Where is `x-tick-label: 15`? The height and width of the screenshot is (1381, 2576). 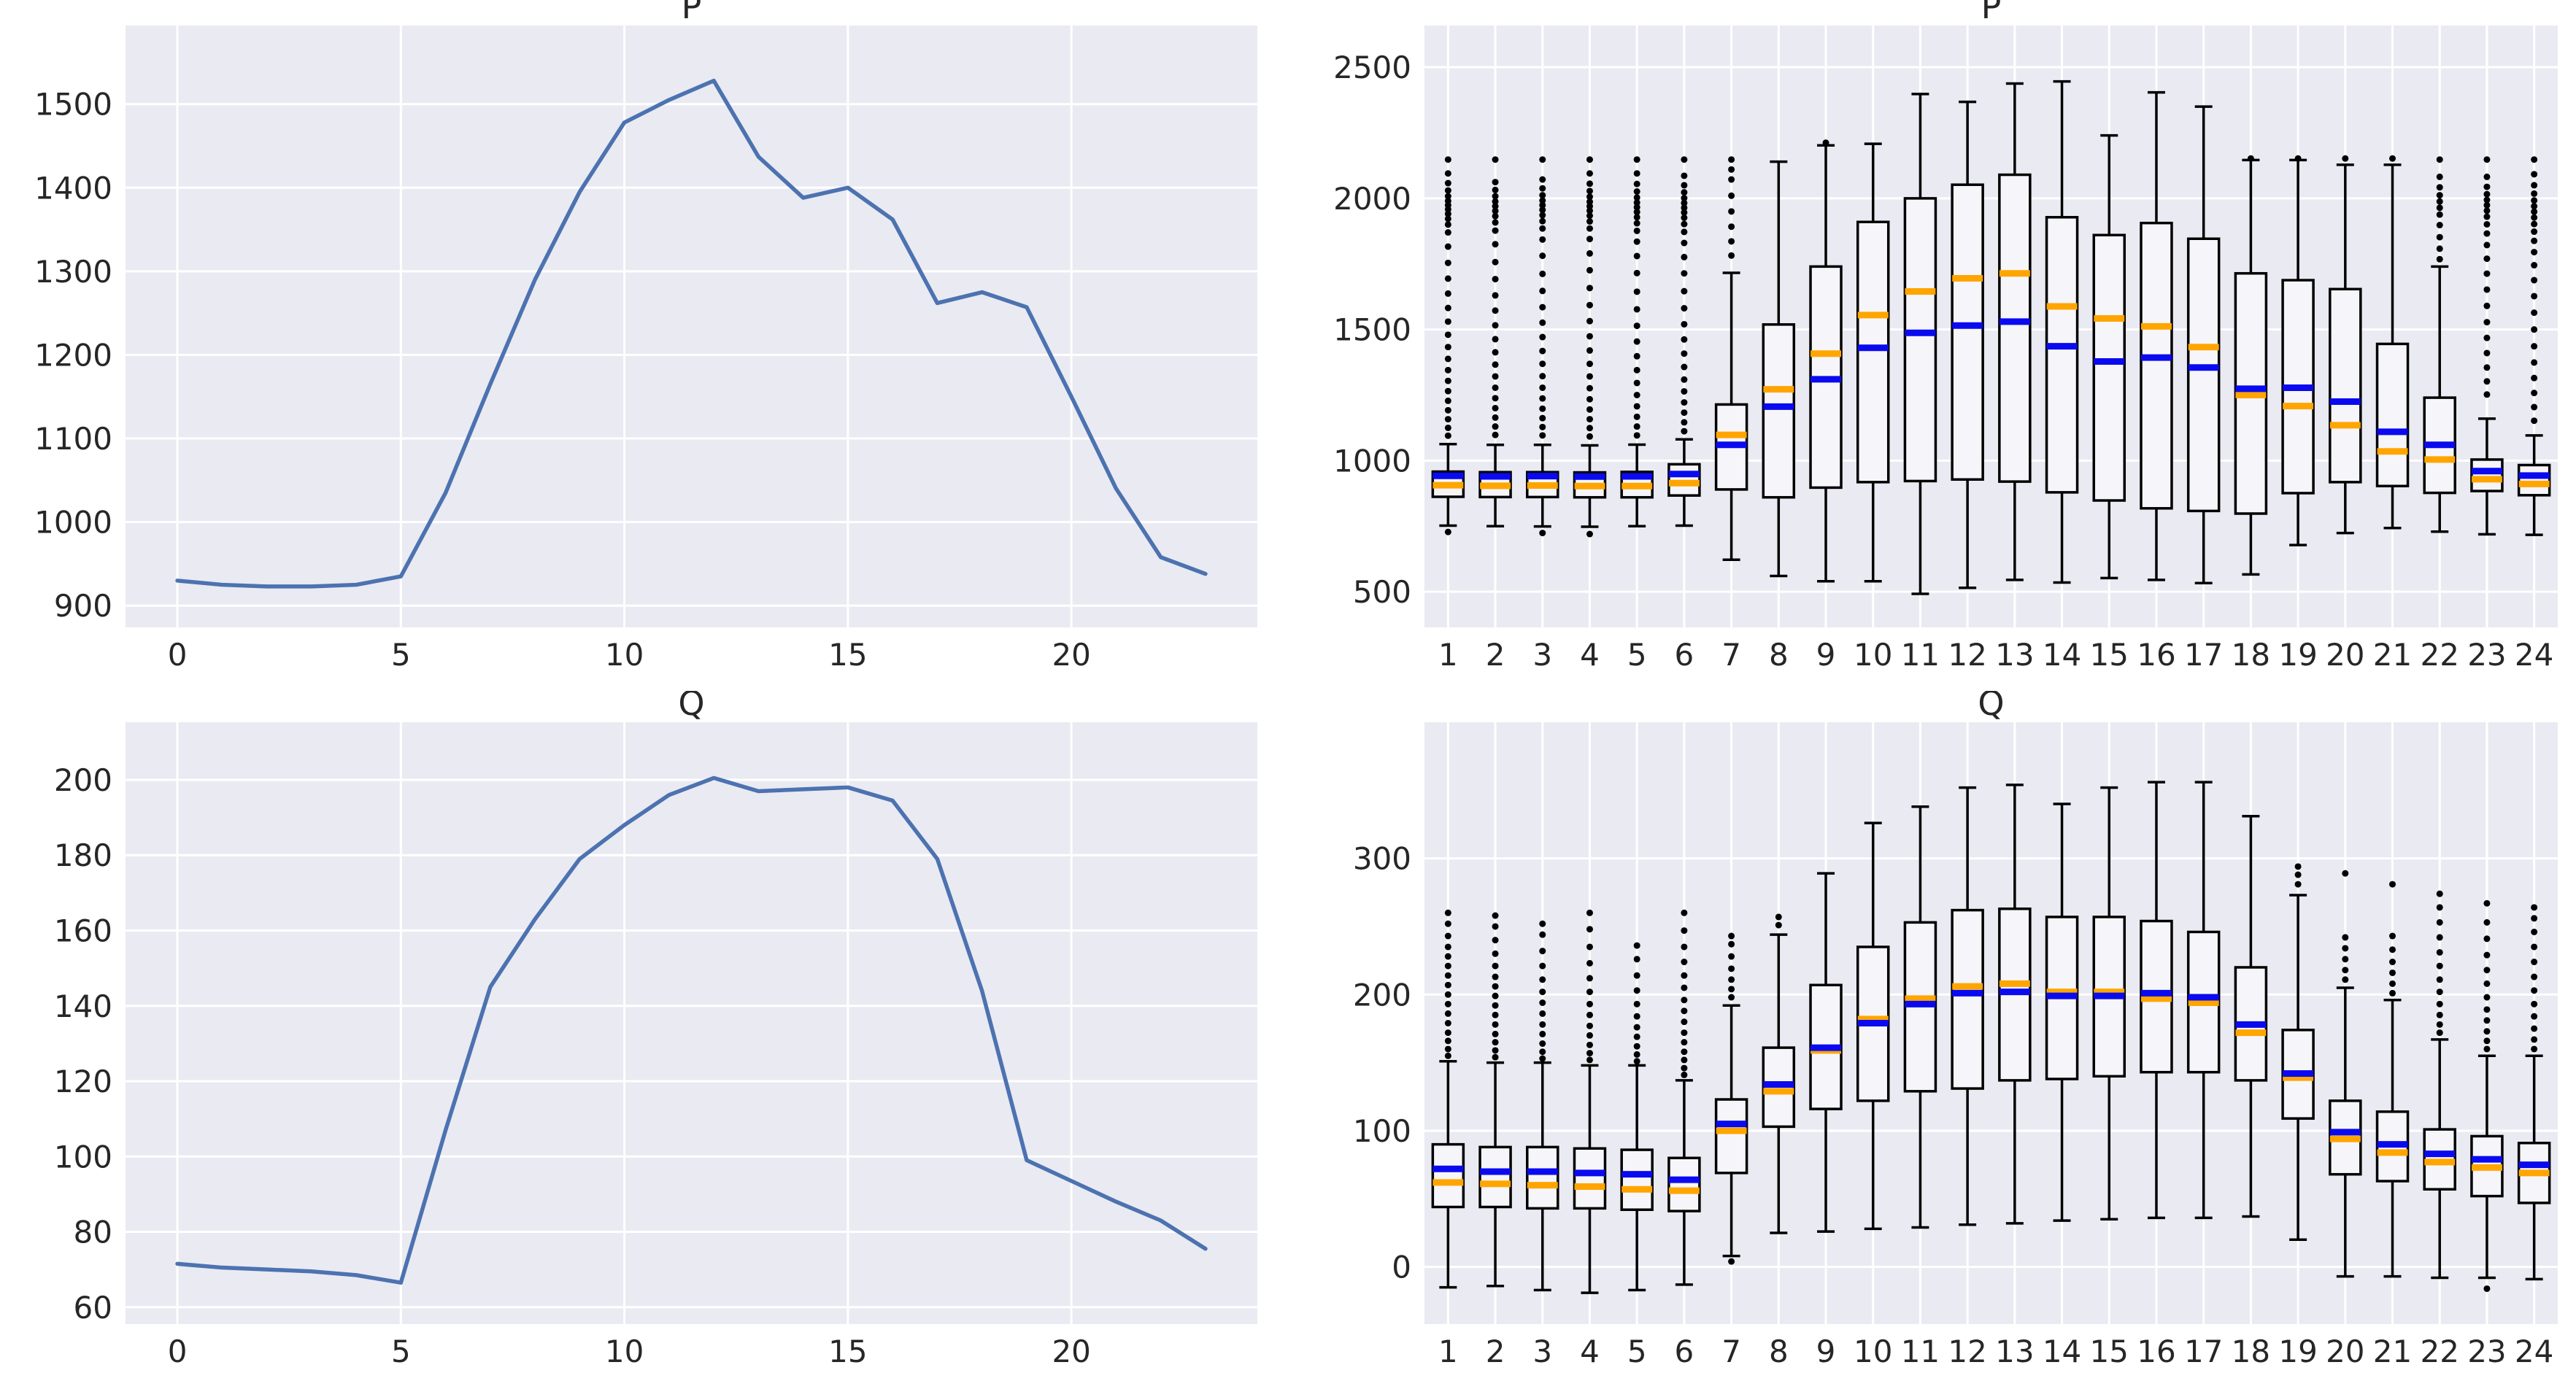 x-tick-label: 15 is located at coordinates (2109, 655).